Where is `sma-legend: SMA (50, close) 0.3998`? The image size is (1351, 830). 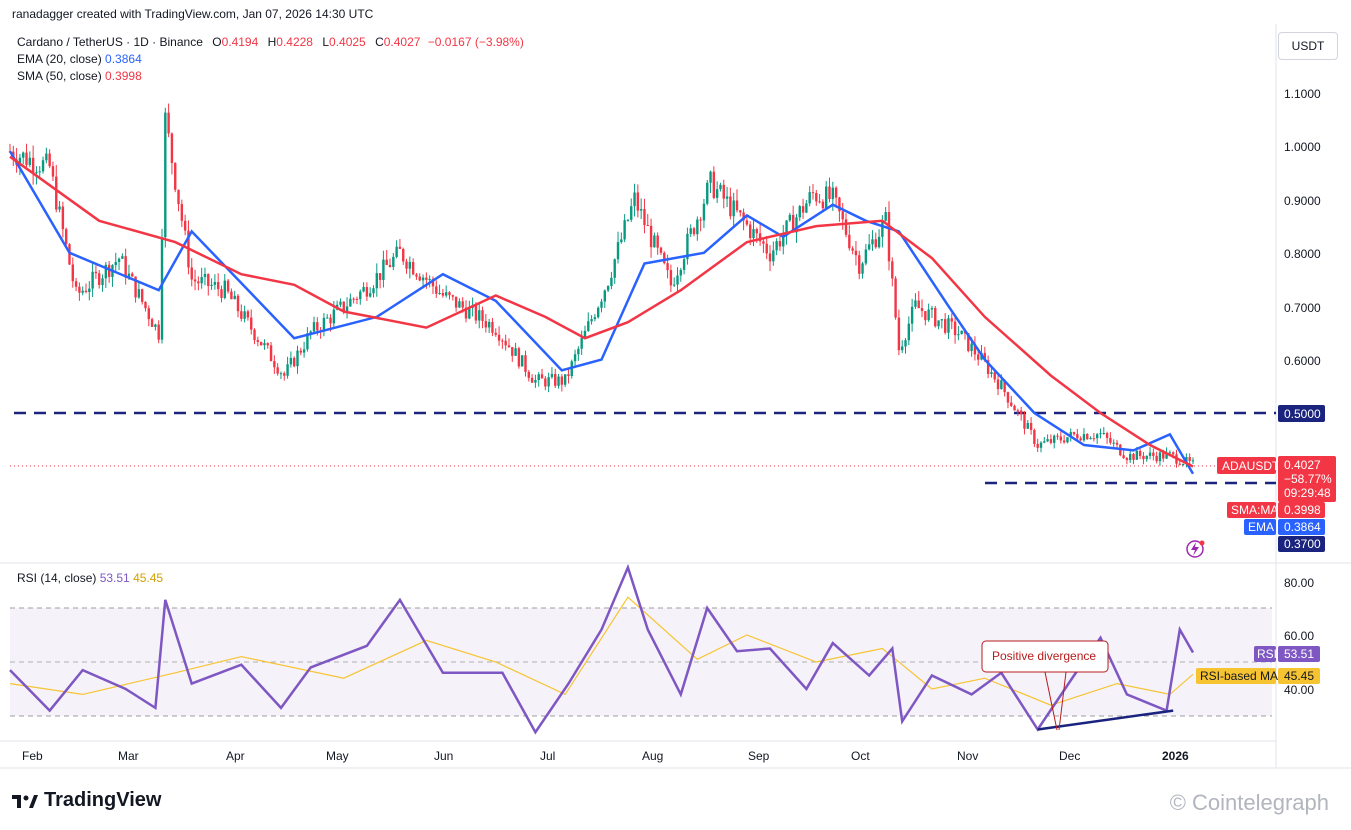
sma-legend: SMA (50, close) 0.3998 is located at coordinates (79, 76).